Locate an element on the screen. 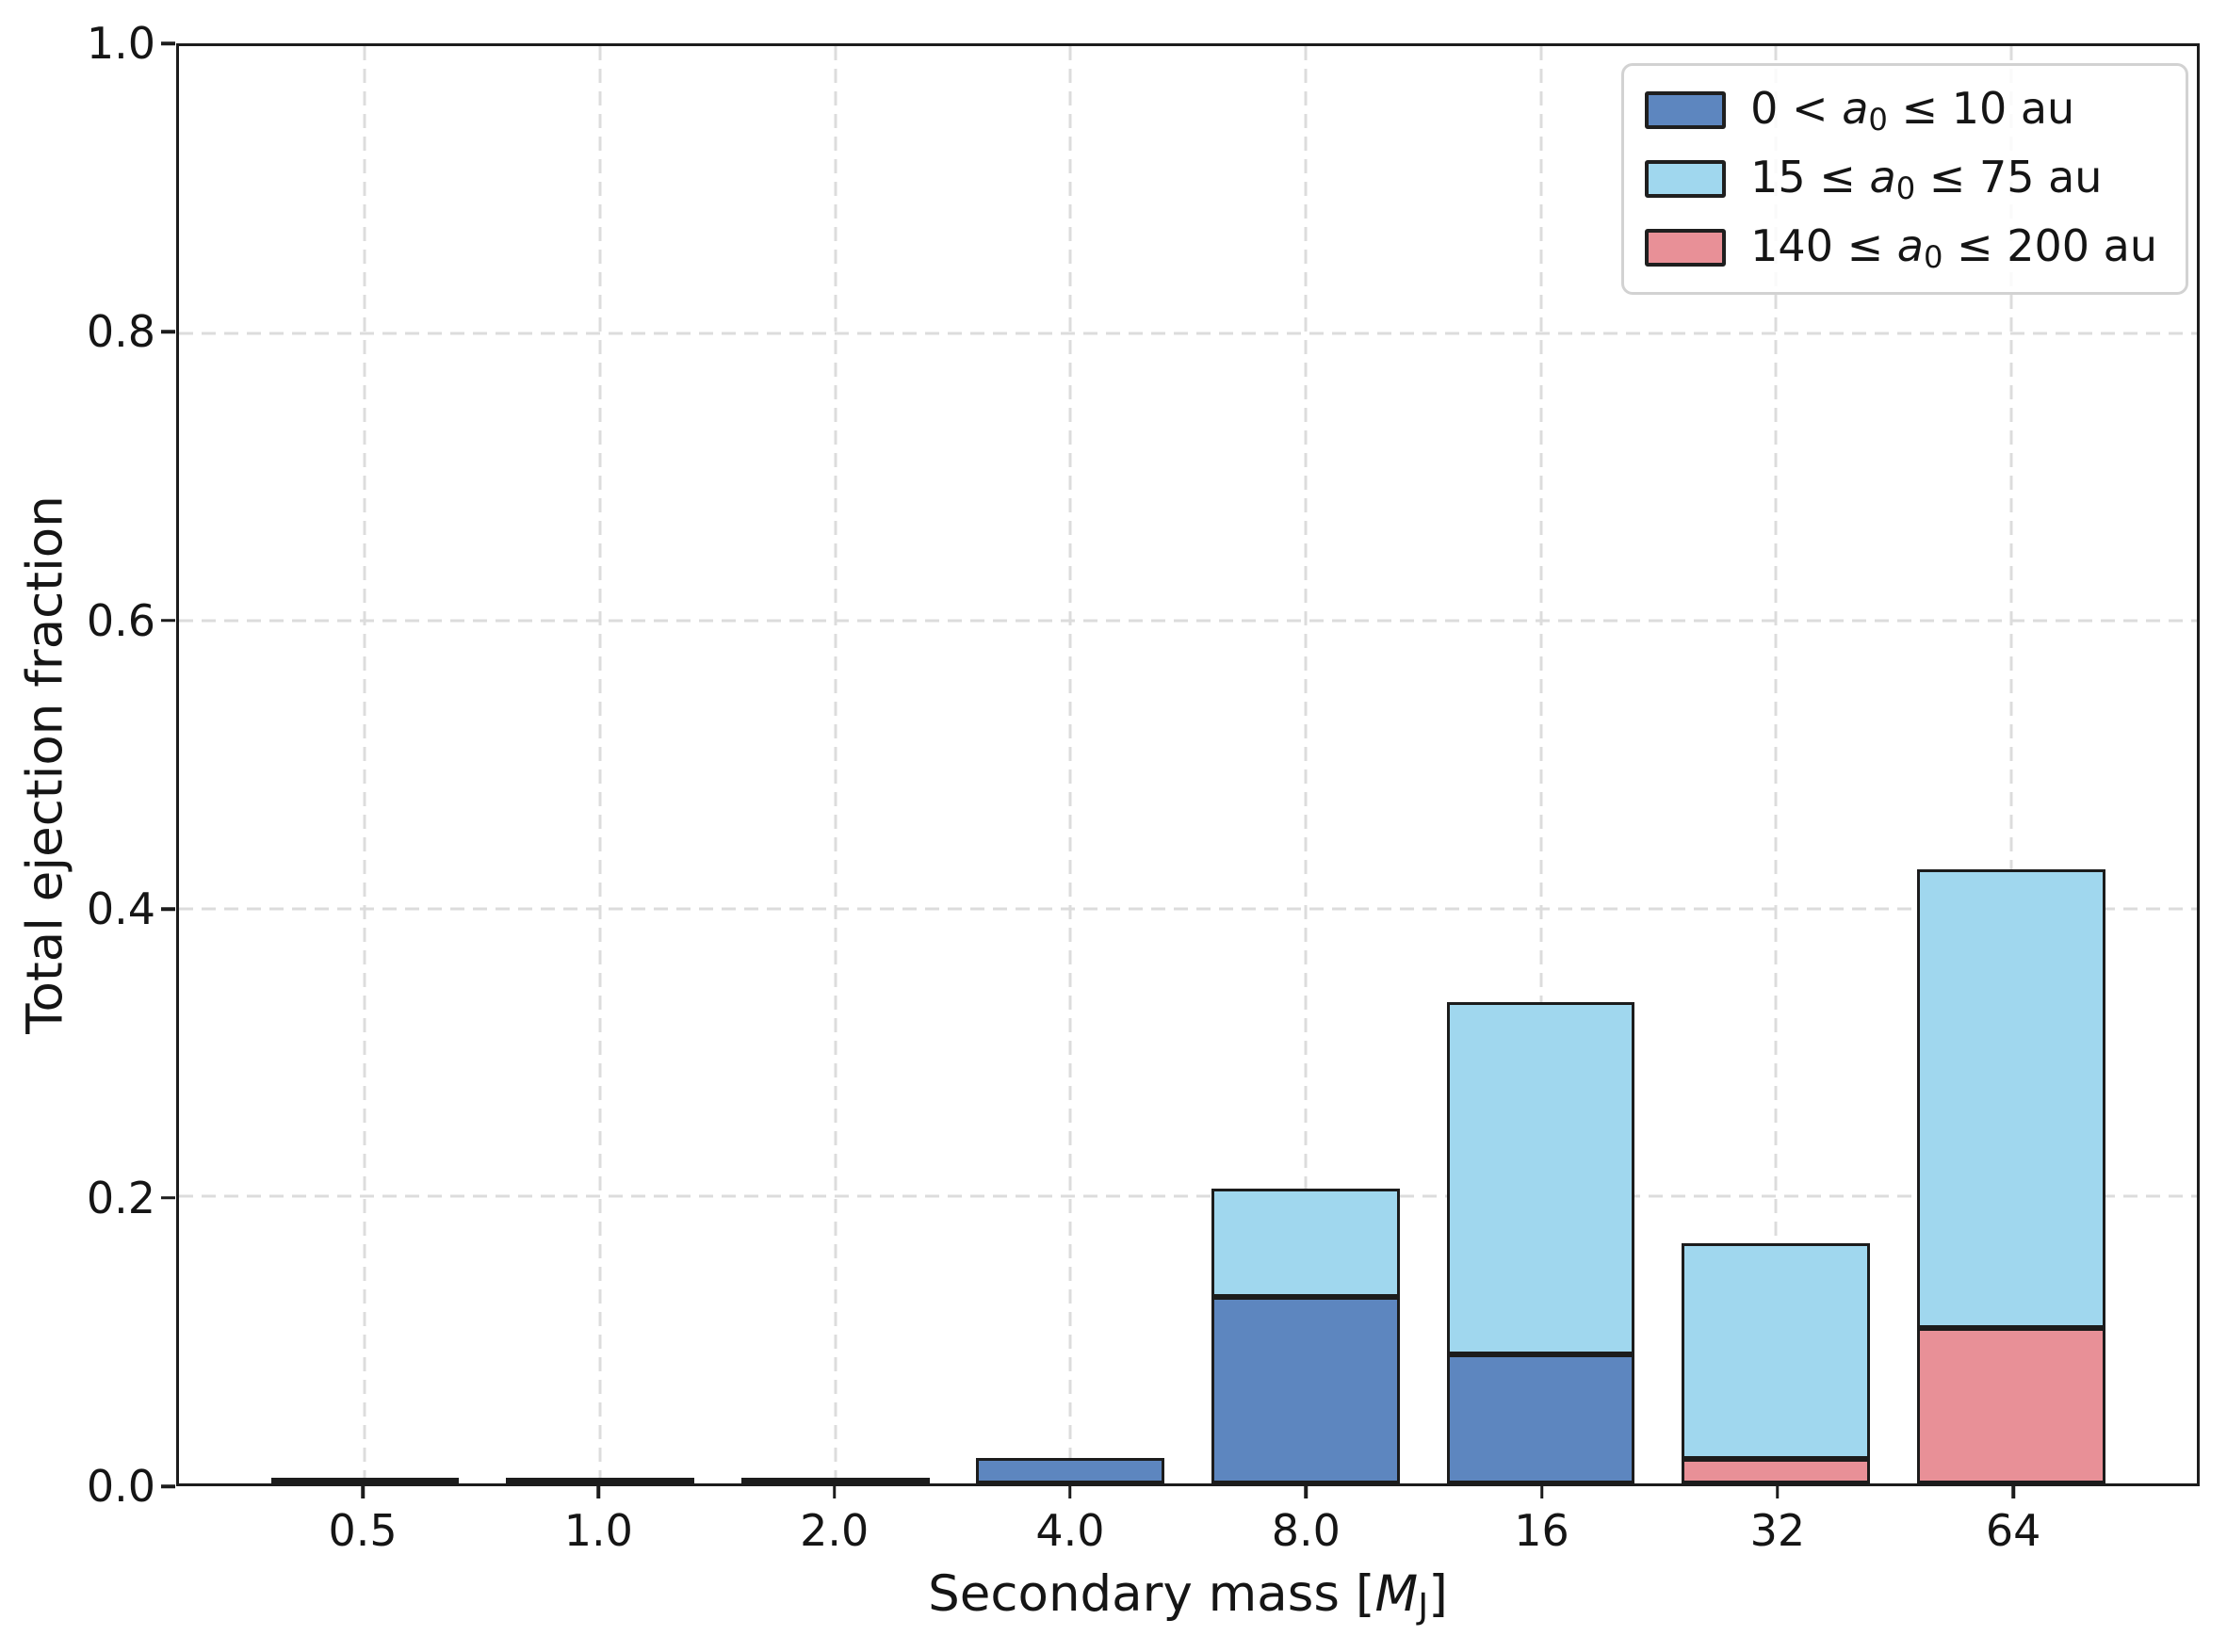 This screenshot has width=2227, height=1652. x-tick-label: 8.0 is located at coordinates (1306, 1531).